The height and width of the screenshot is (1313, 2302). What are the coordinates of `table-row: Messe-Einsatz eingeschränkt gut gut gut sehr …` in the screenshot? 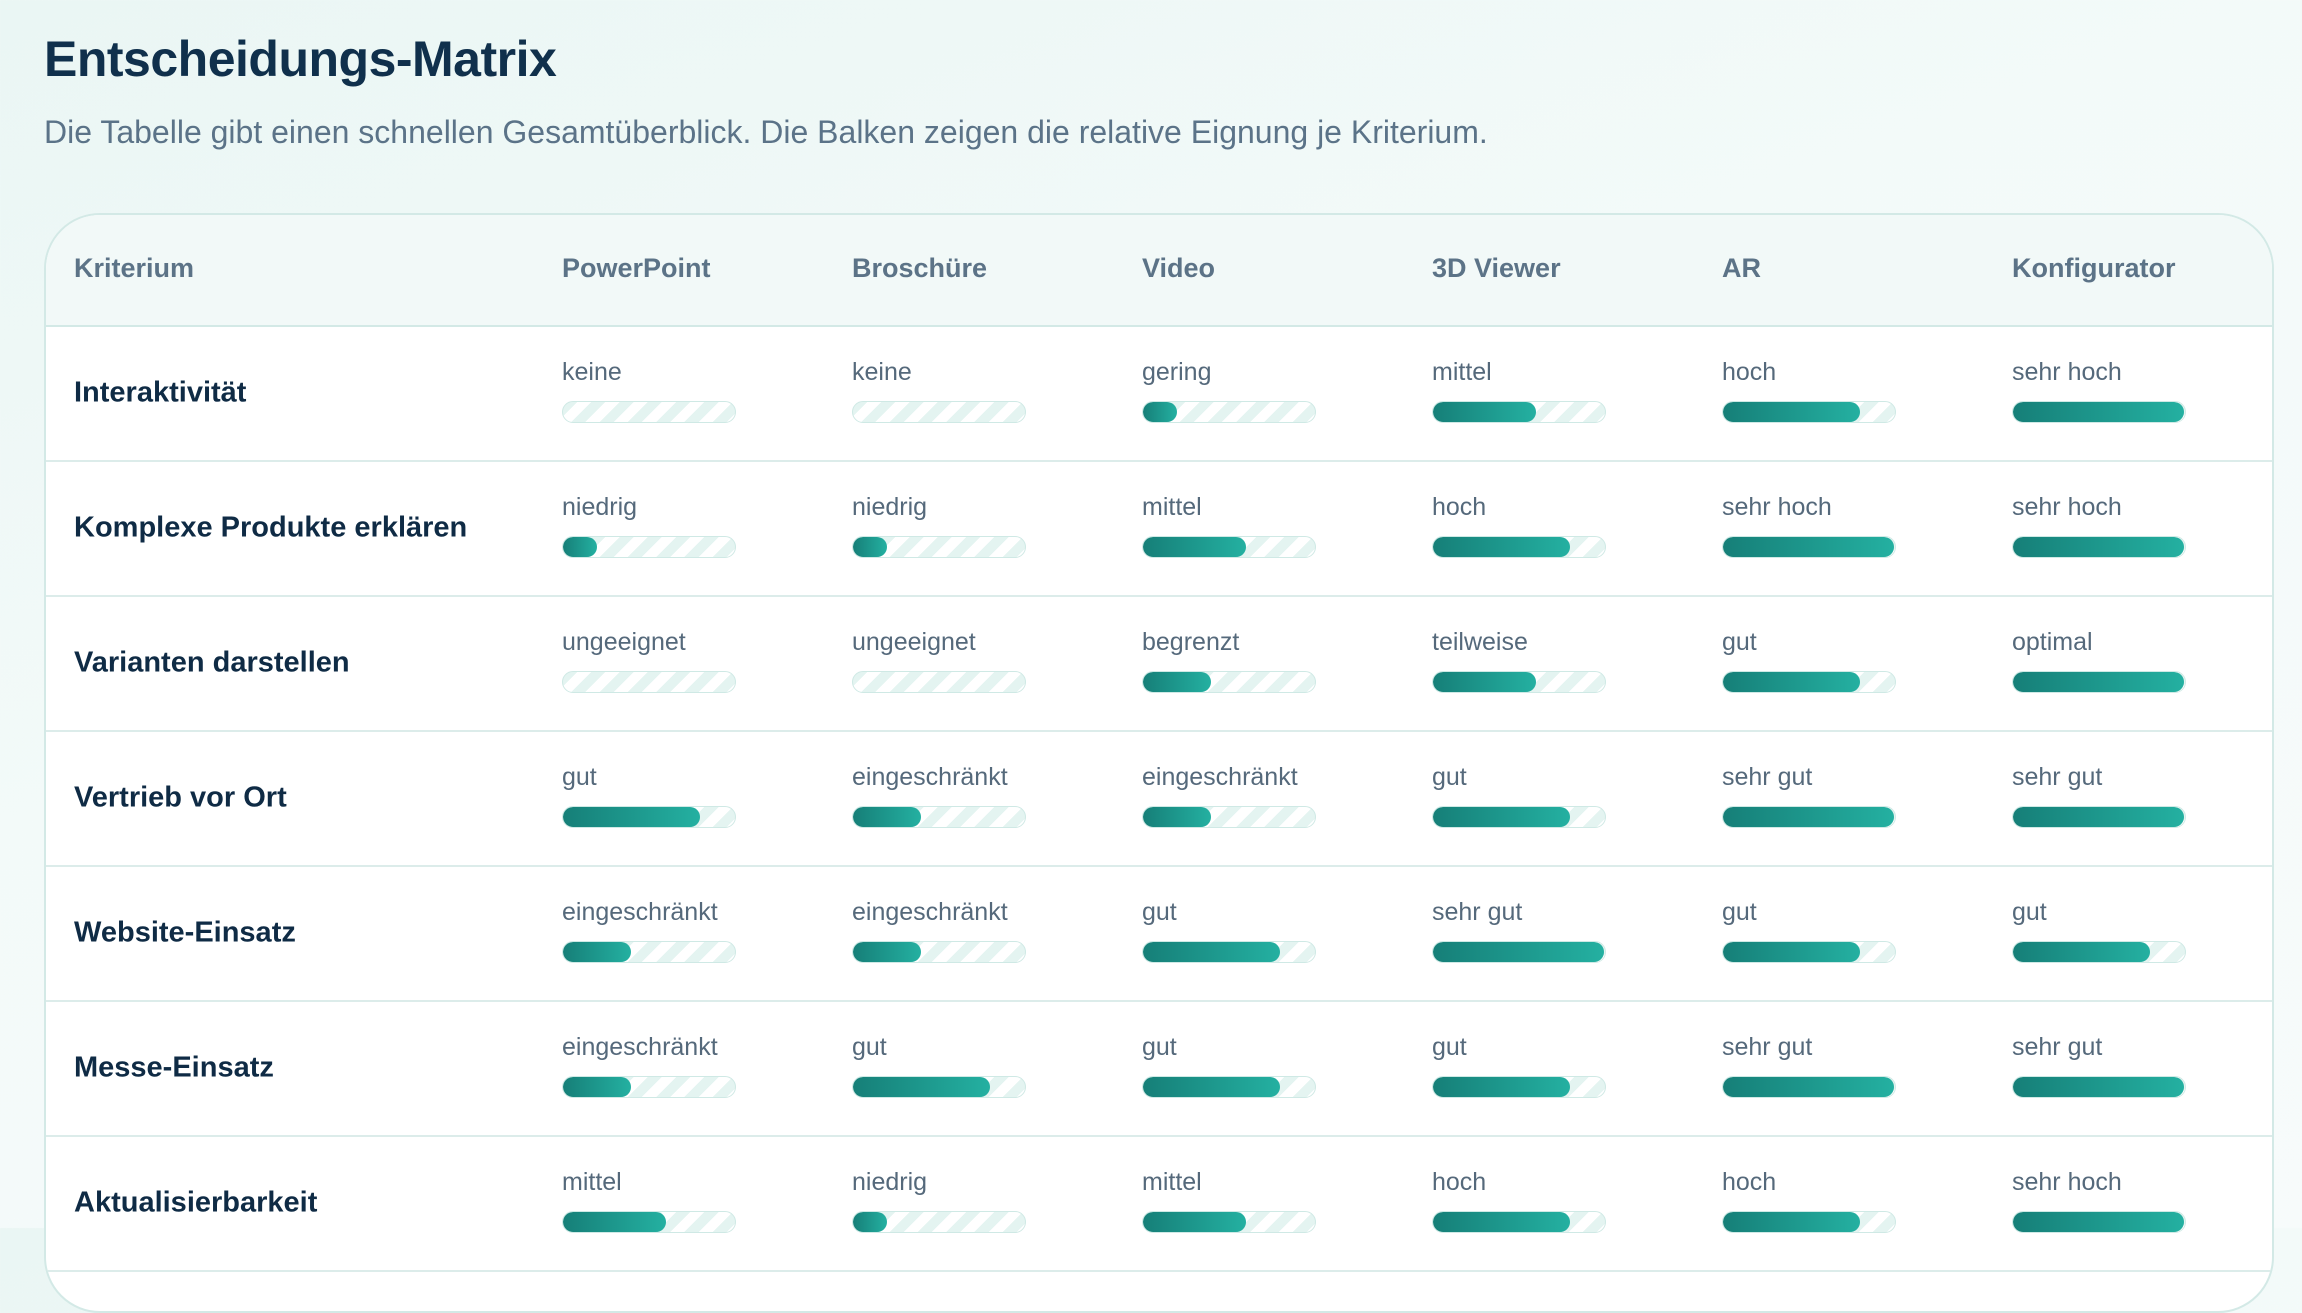 It's located at (1159, 1068).